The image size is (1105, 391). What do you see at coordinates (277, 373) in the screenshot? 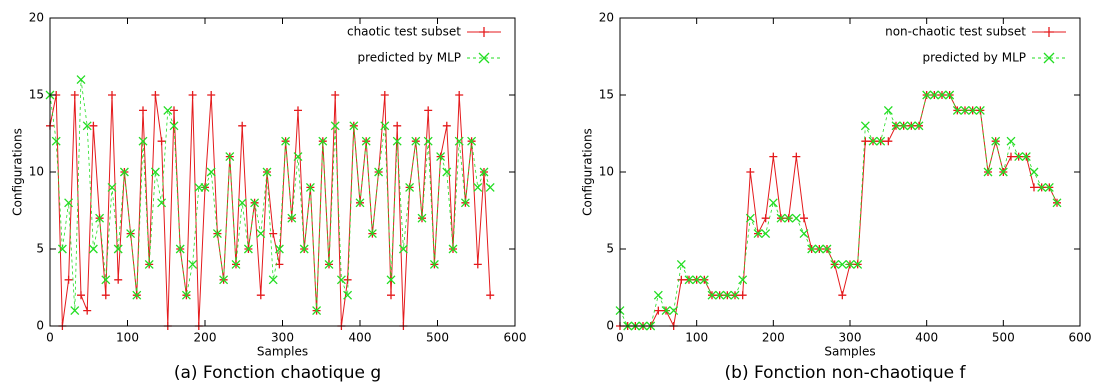
I see `caption: (a) Fonction chaotique g` at bounding box center [277, 373].